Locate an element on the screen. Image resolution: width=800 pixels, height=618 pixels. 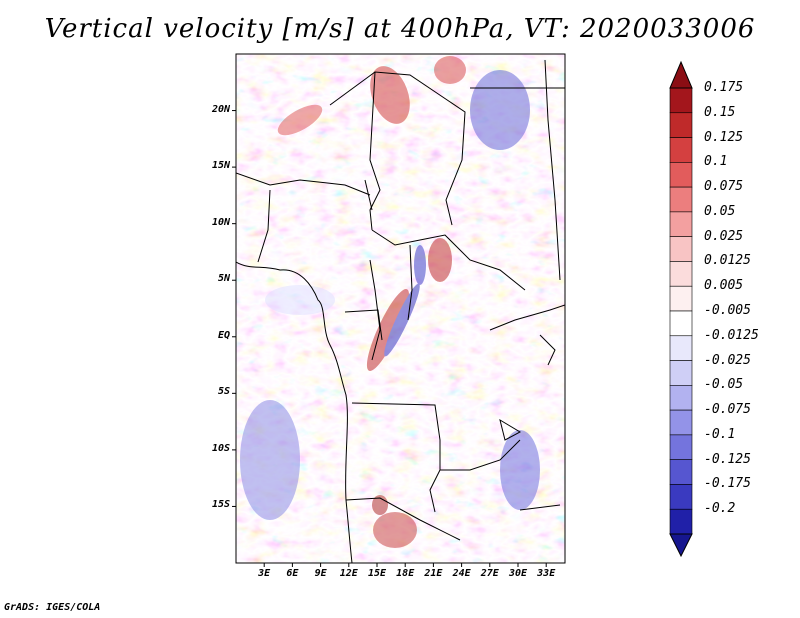
colorbar-label: 0.075 is located at coordinates (724, 187).